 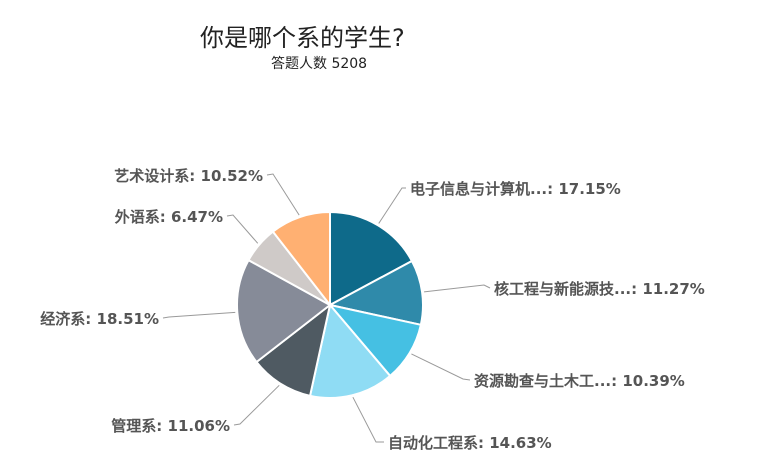 What do you see at coordinates (579, 381) in the screenshot?
I see `slice-label: 资源勘查与土木工...: 10.39%` at bounding box center [579, 381].